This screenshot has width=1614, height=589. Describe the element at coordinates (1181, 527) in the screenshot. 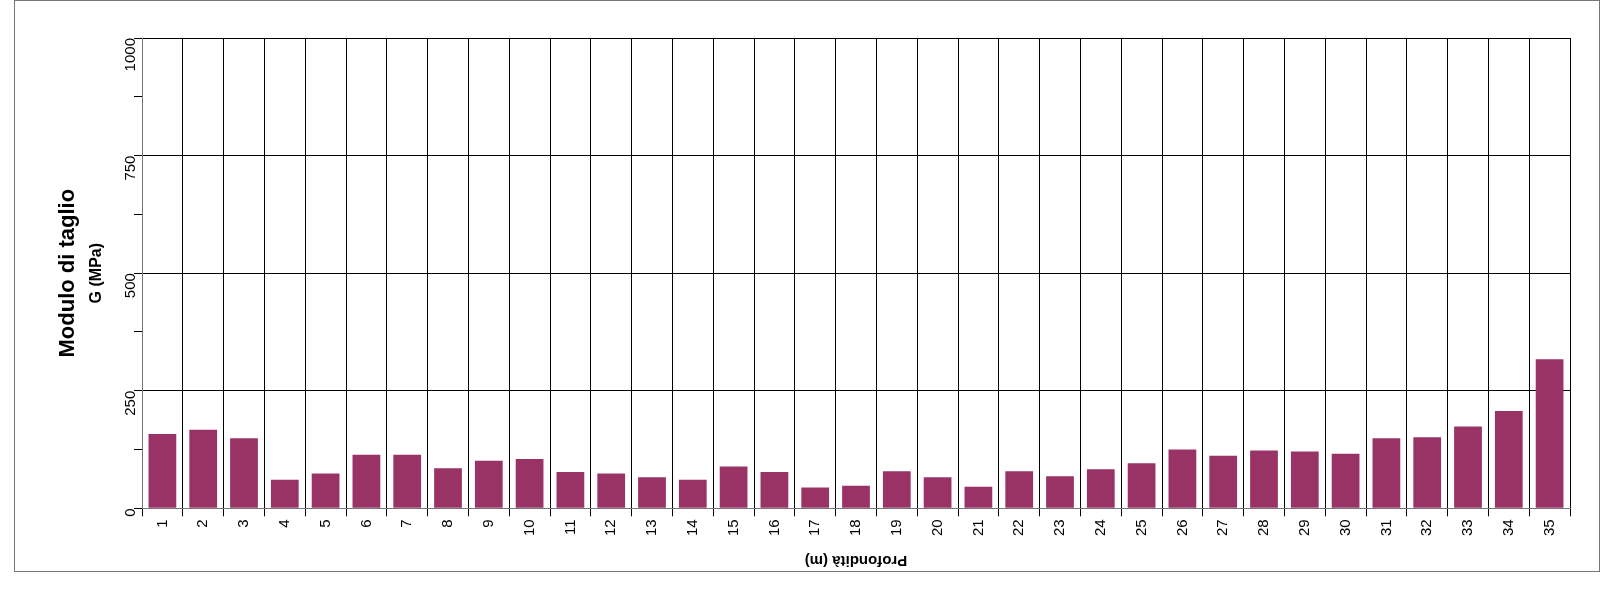

I see `x-tick-label: 26` at that location.